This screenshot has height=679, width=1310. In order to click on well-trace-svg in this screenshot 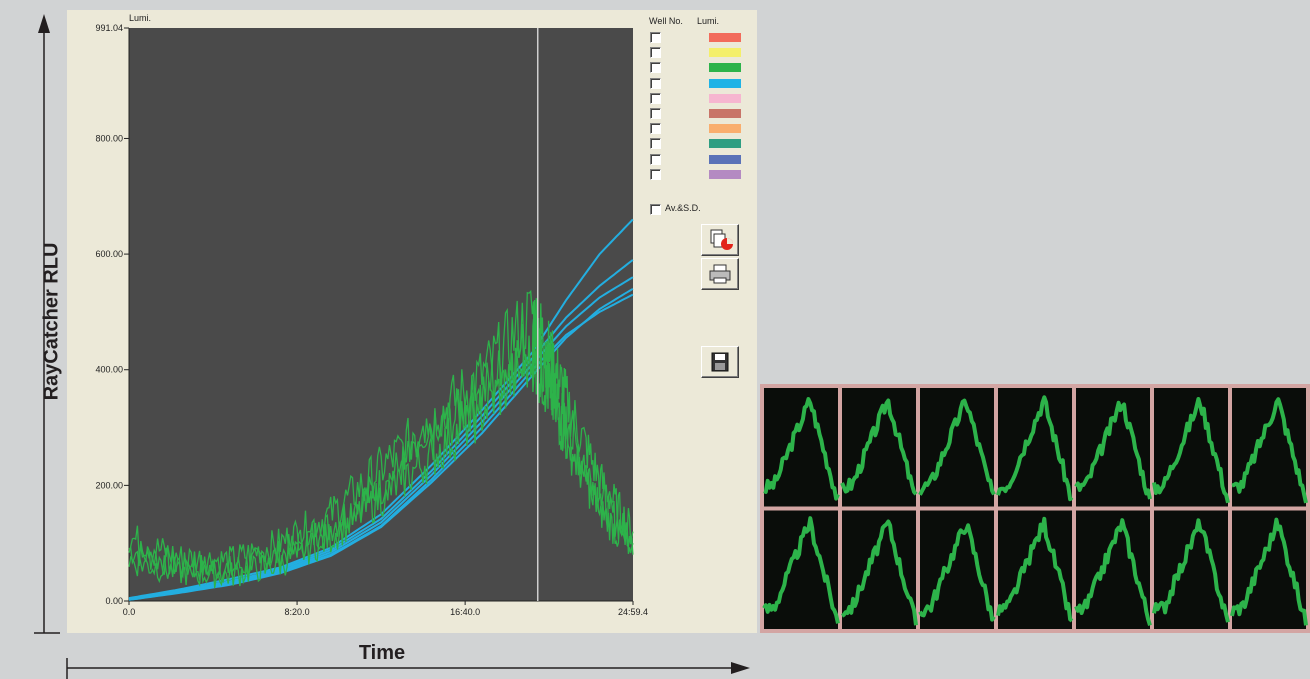, I will do `click(1035, 508)`.